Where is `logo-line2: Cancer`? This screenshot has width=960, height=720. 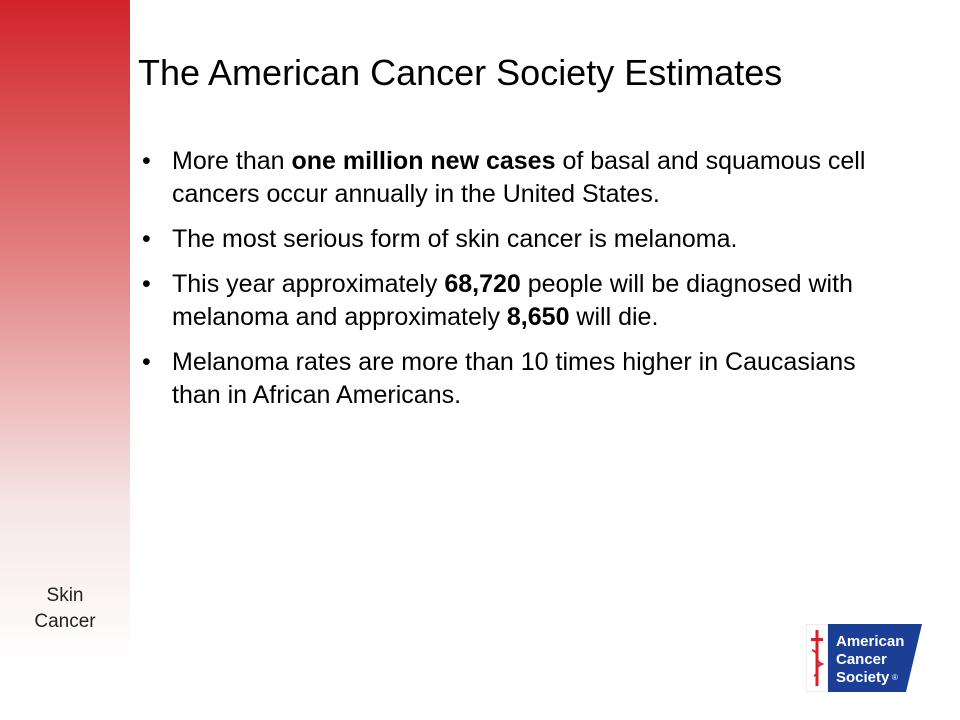 logo-line2: Cancer is located at coordinates (861, 659).